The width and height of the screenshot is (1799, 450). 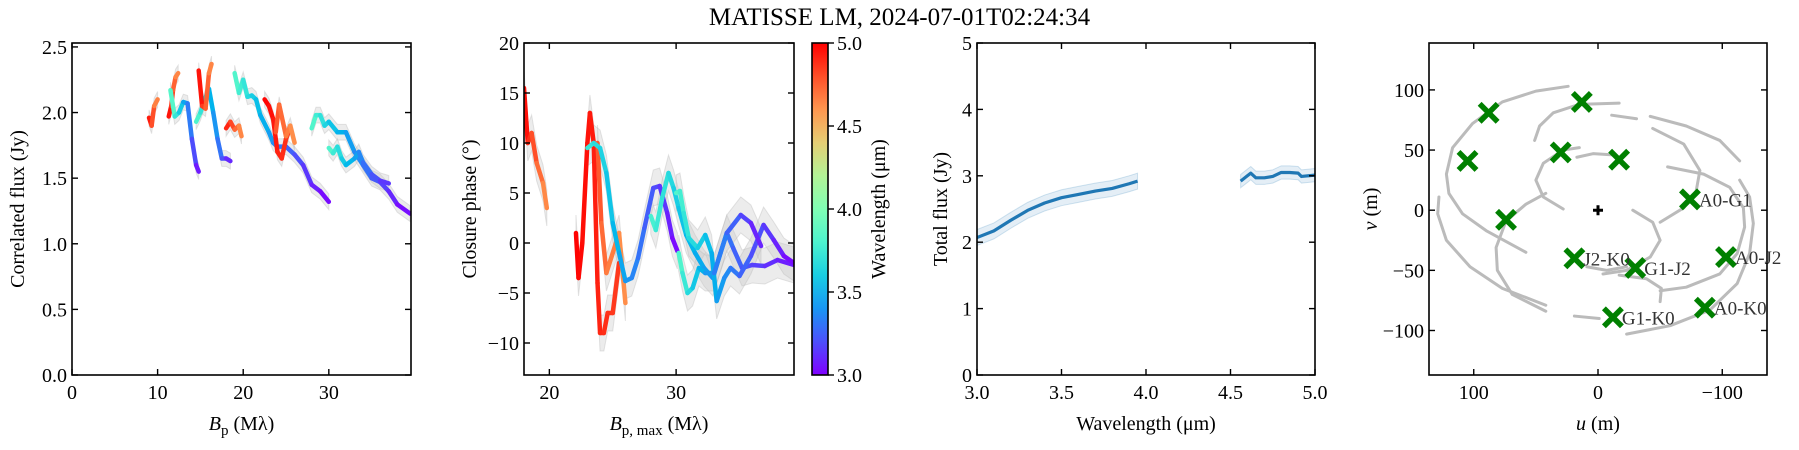 I want to click on x-label-subscript: p, so click(x=225, y=431).